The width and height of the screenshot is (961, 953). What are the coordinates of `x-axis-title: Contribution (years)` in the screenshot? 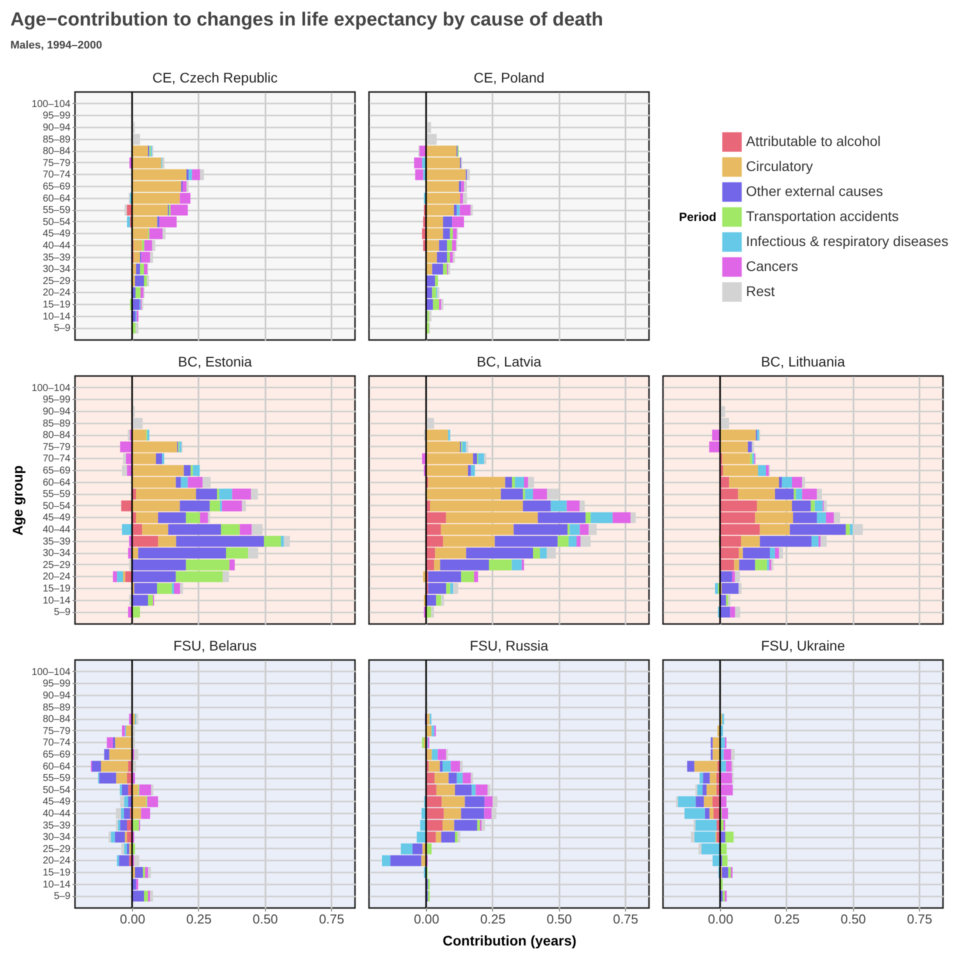 It's located at (509, 940).